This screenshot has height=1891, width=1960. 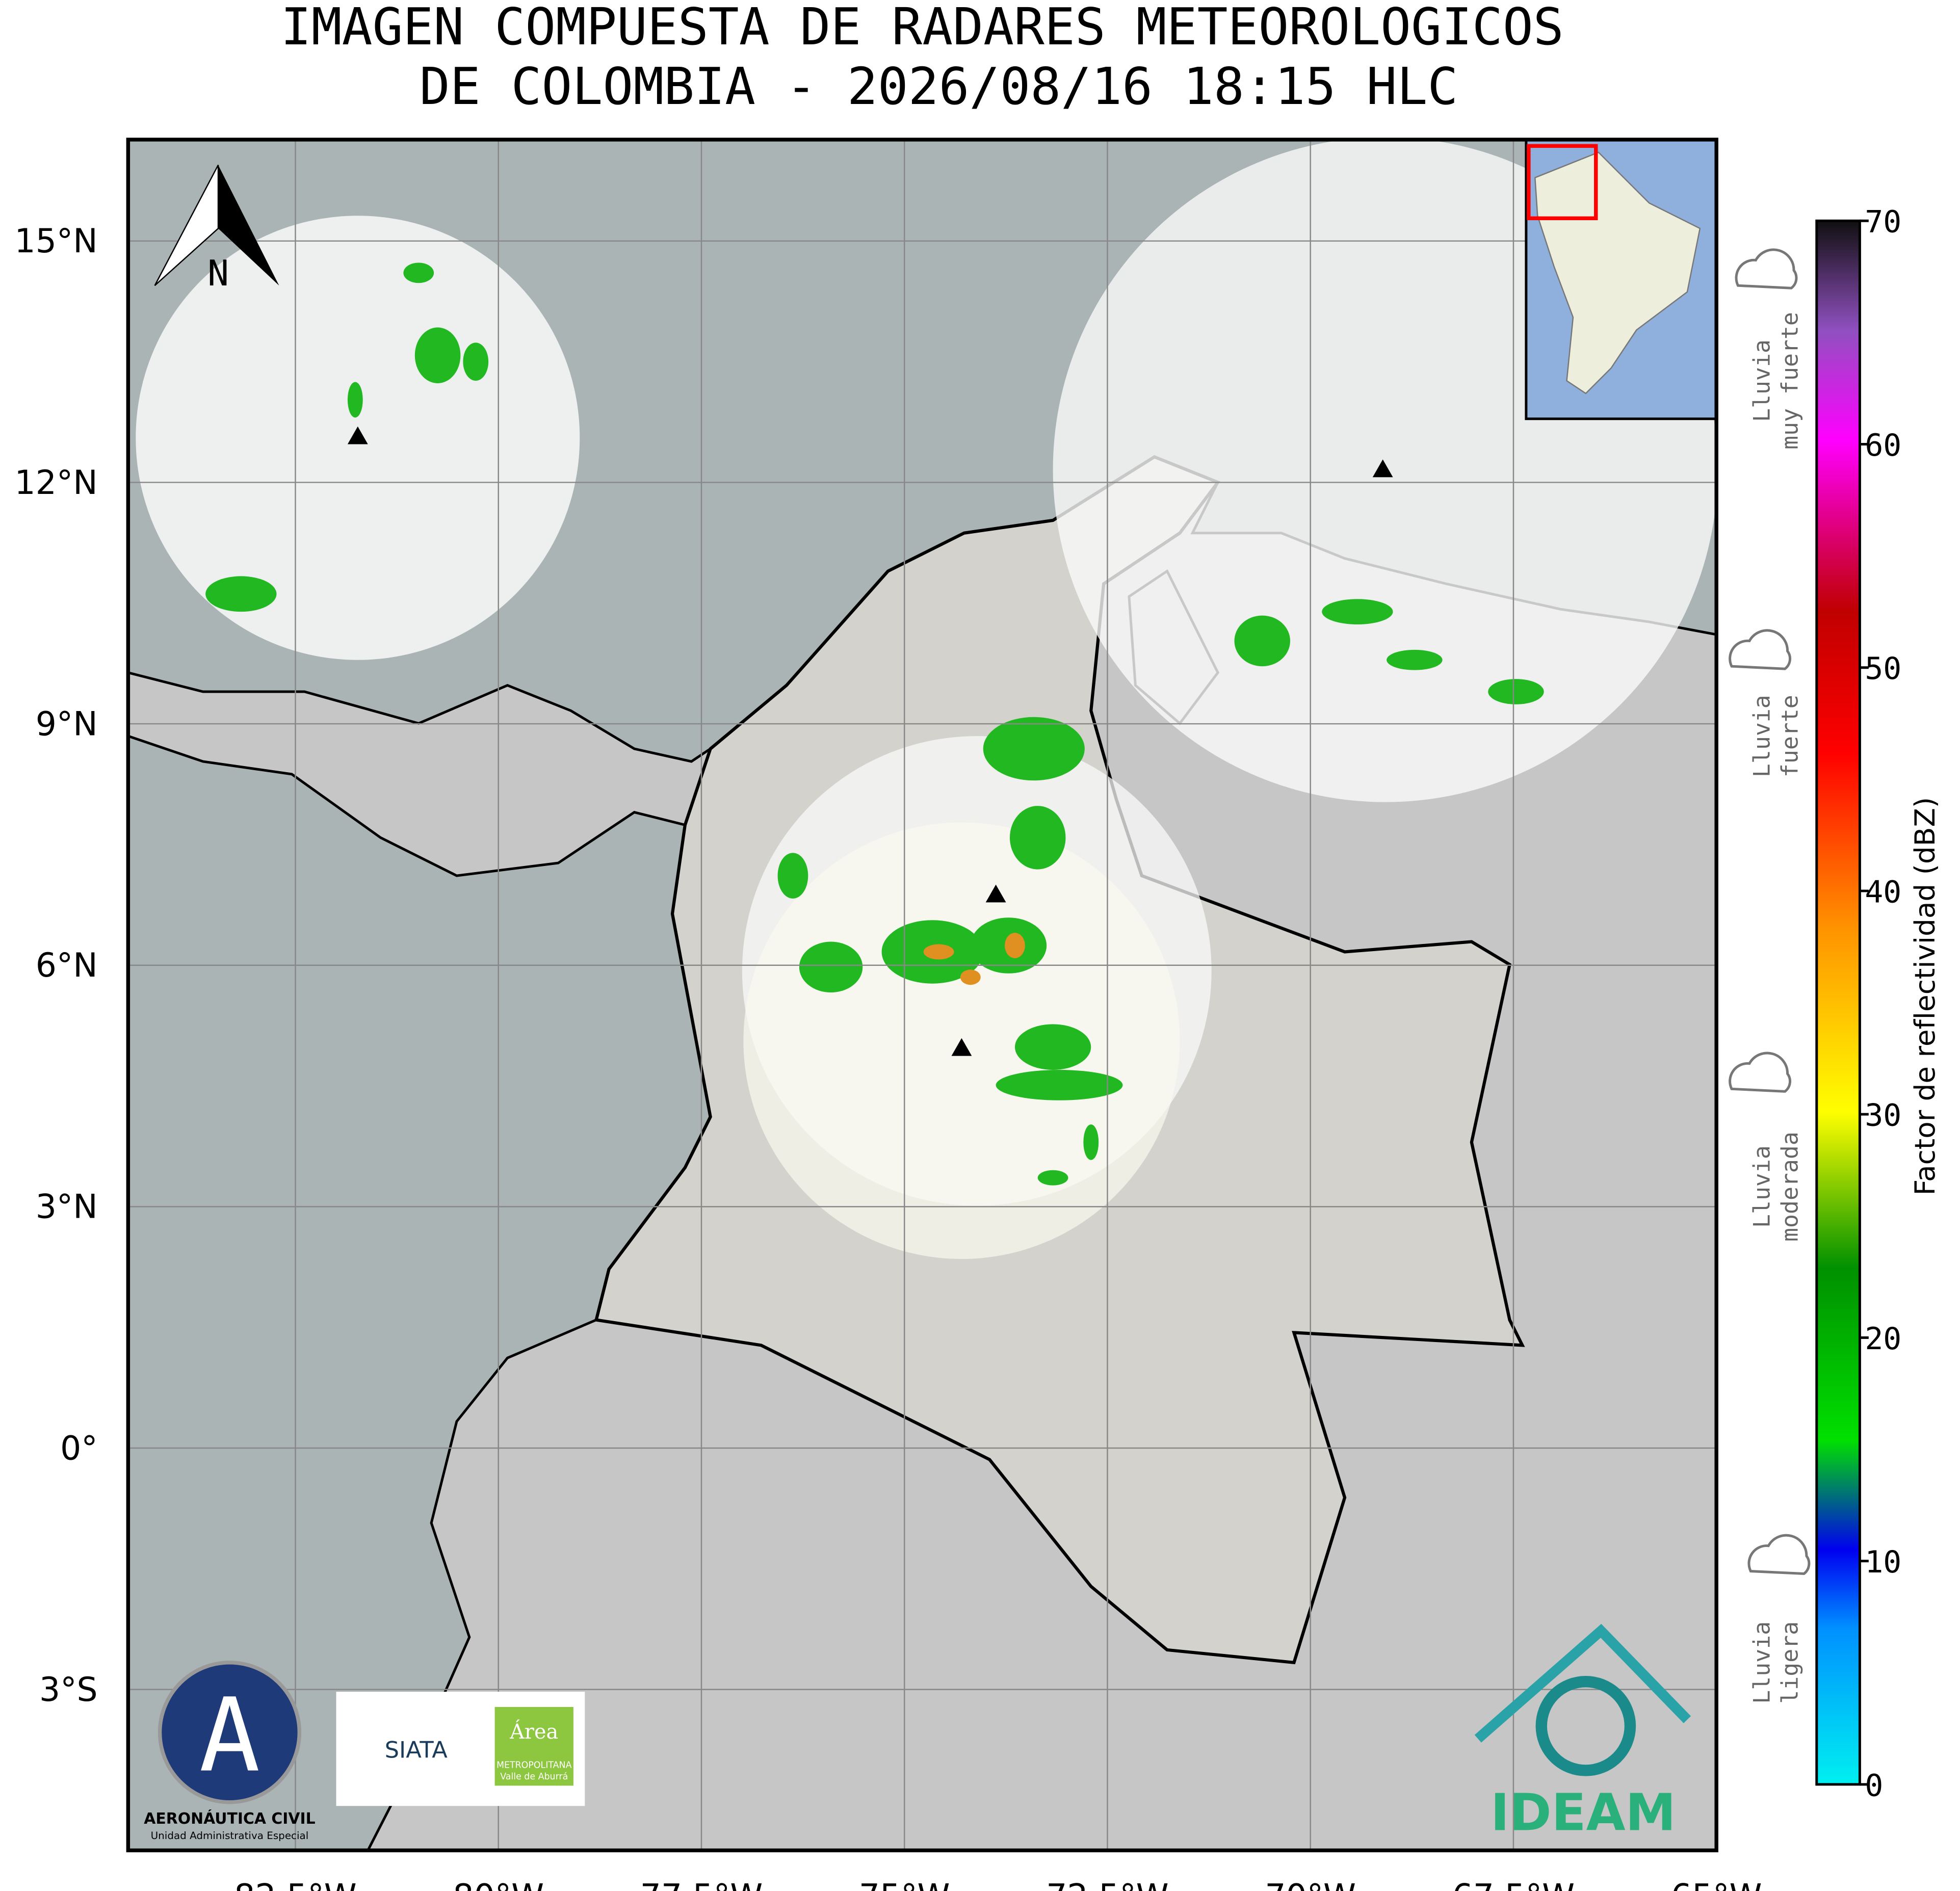 What do you see at coordinates (939, 87) in the screenshot?
I see `title-line: DE COLOMBIA - 2026/08/16 18:15 HLC` at bounding box center [939, 87].